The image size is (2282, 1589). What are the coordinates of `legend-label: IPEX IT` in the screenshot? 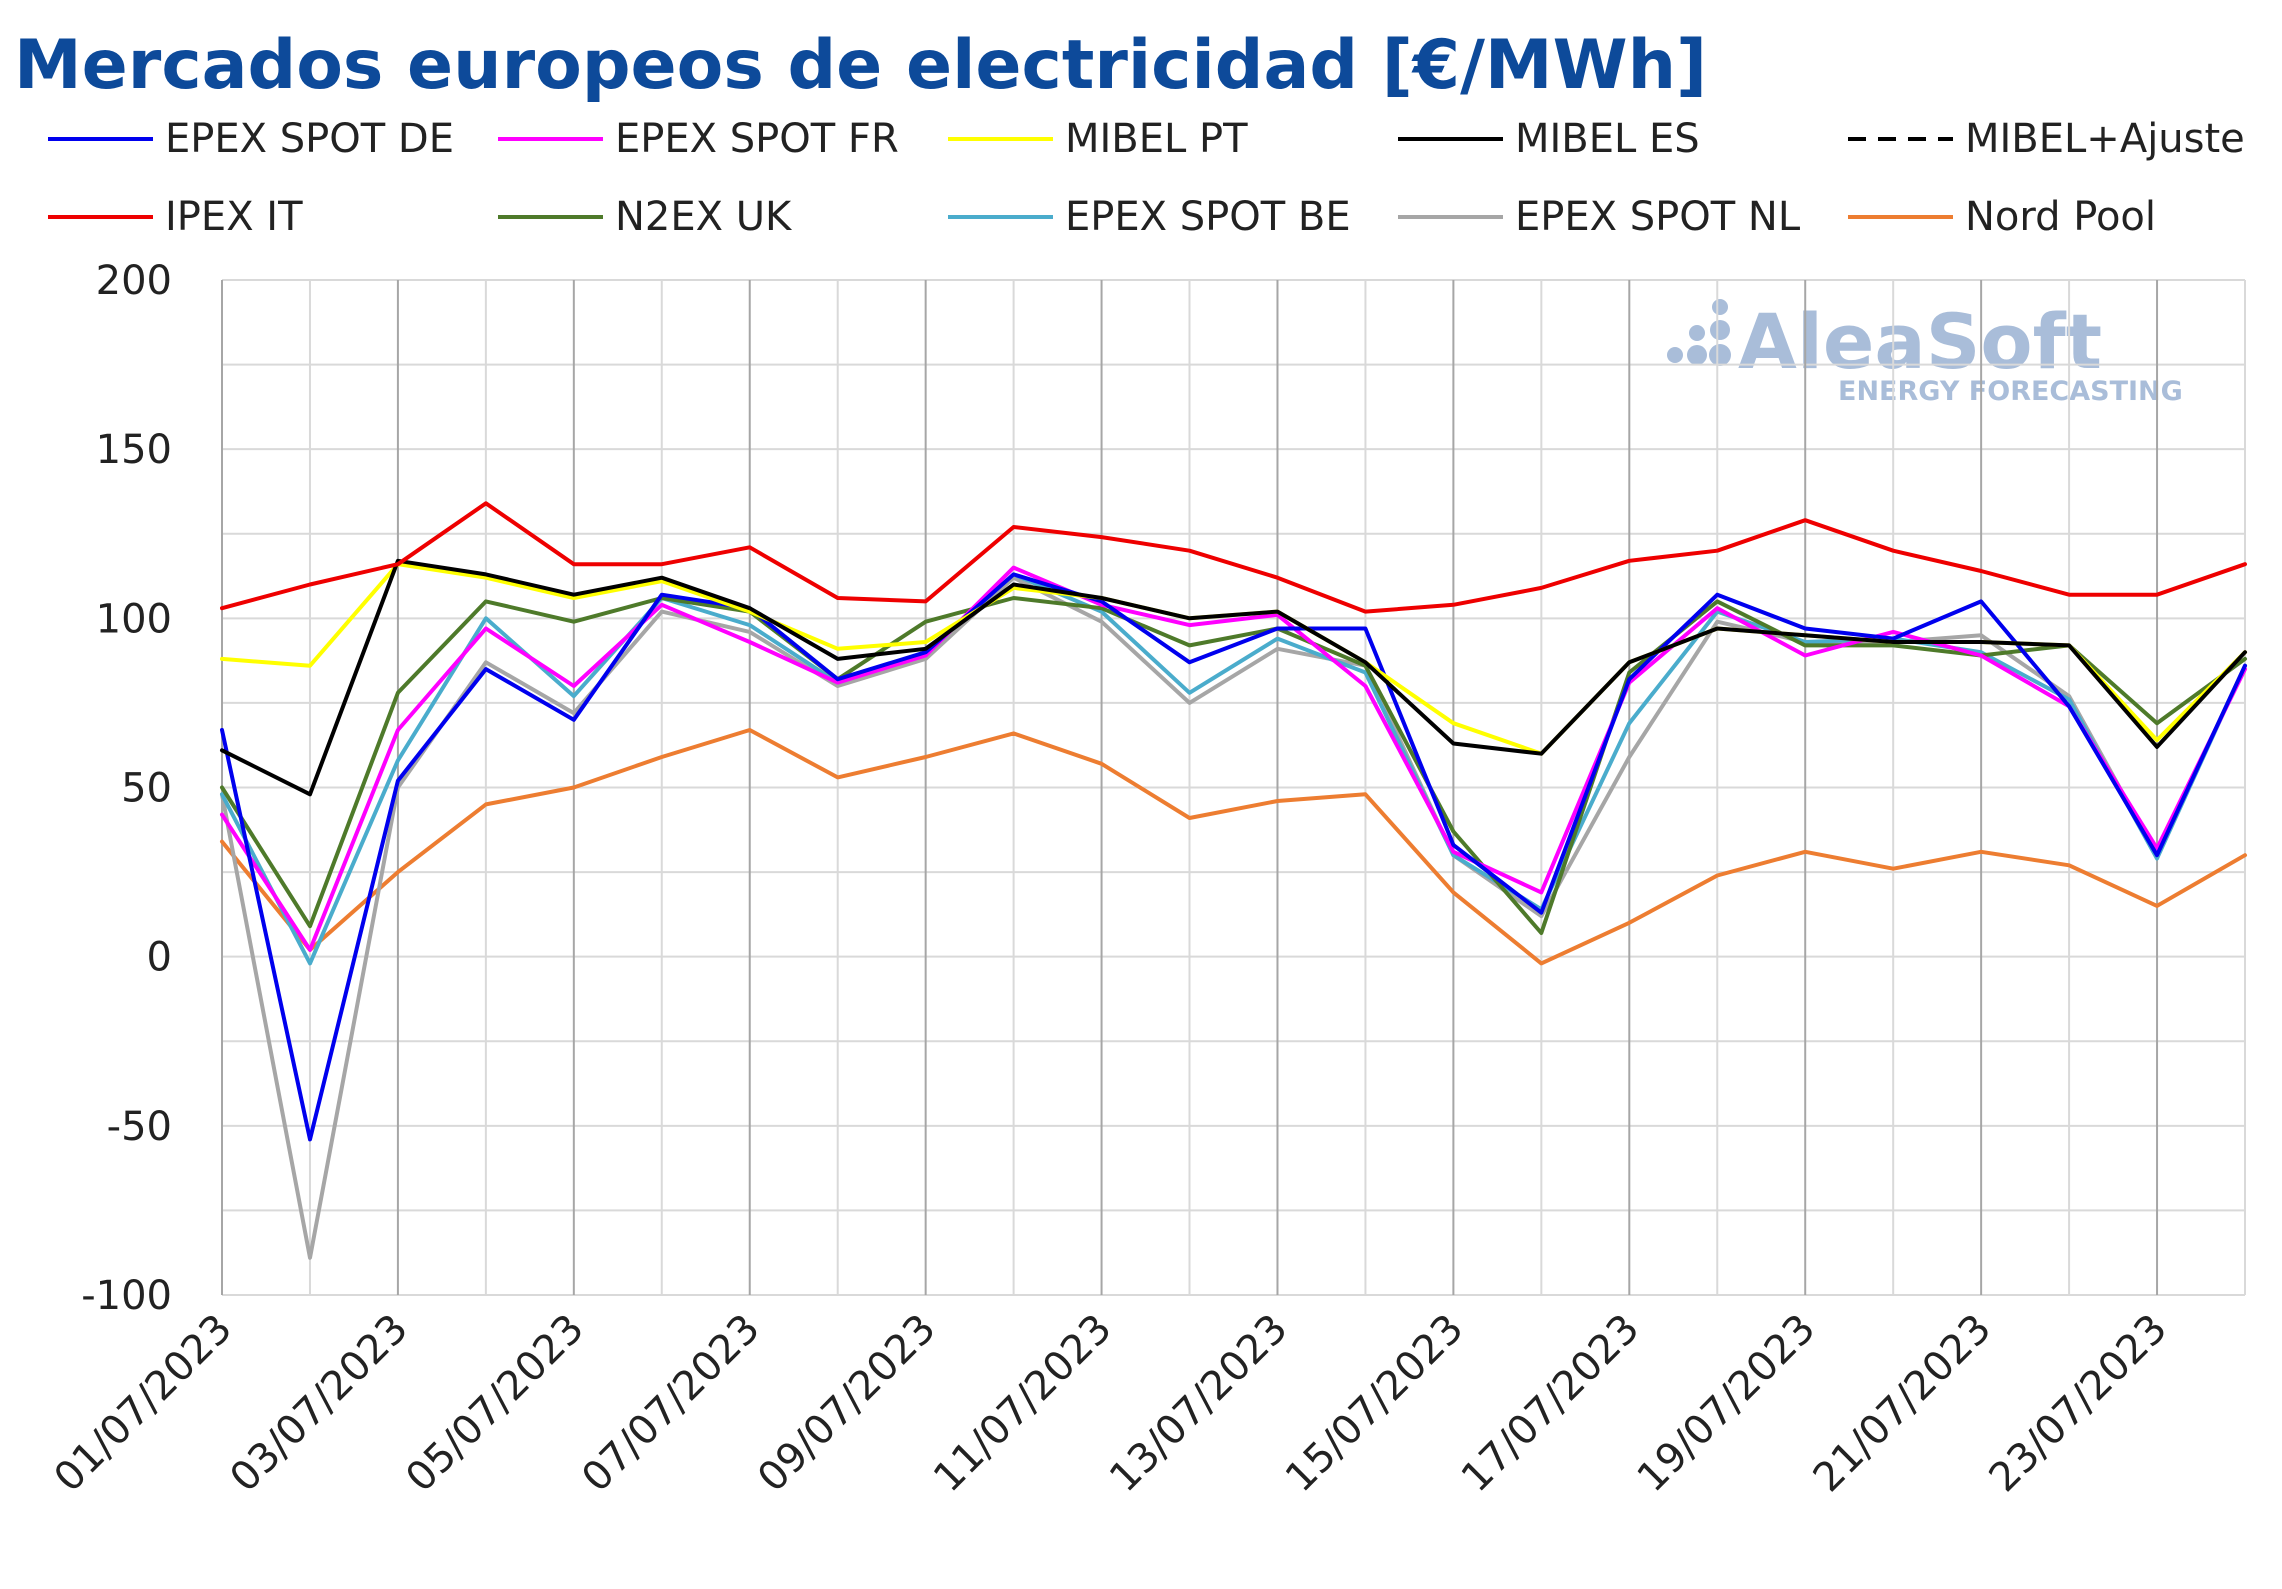 It's located at (234, 217).